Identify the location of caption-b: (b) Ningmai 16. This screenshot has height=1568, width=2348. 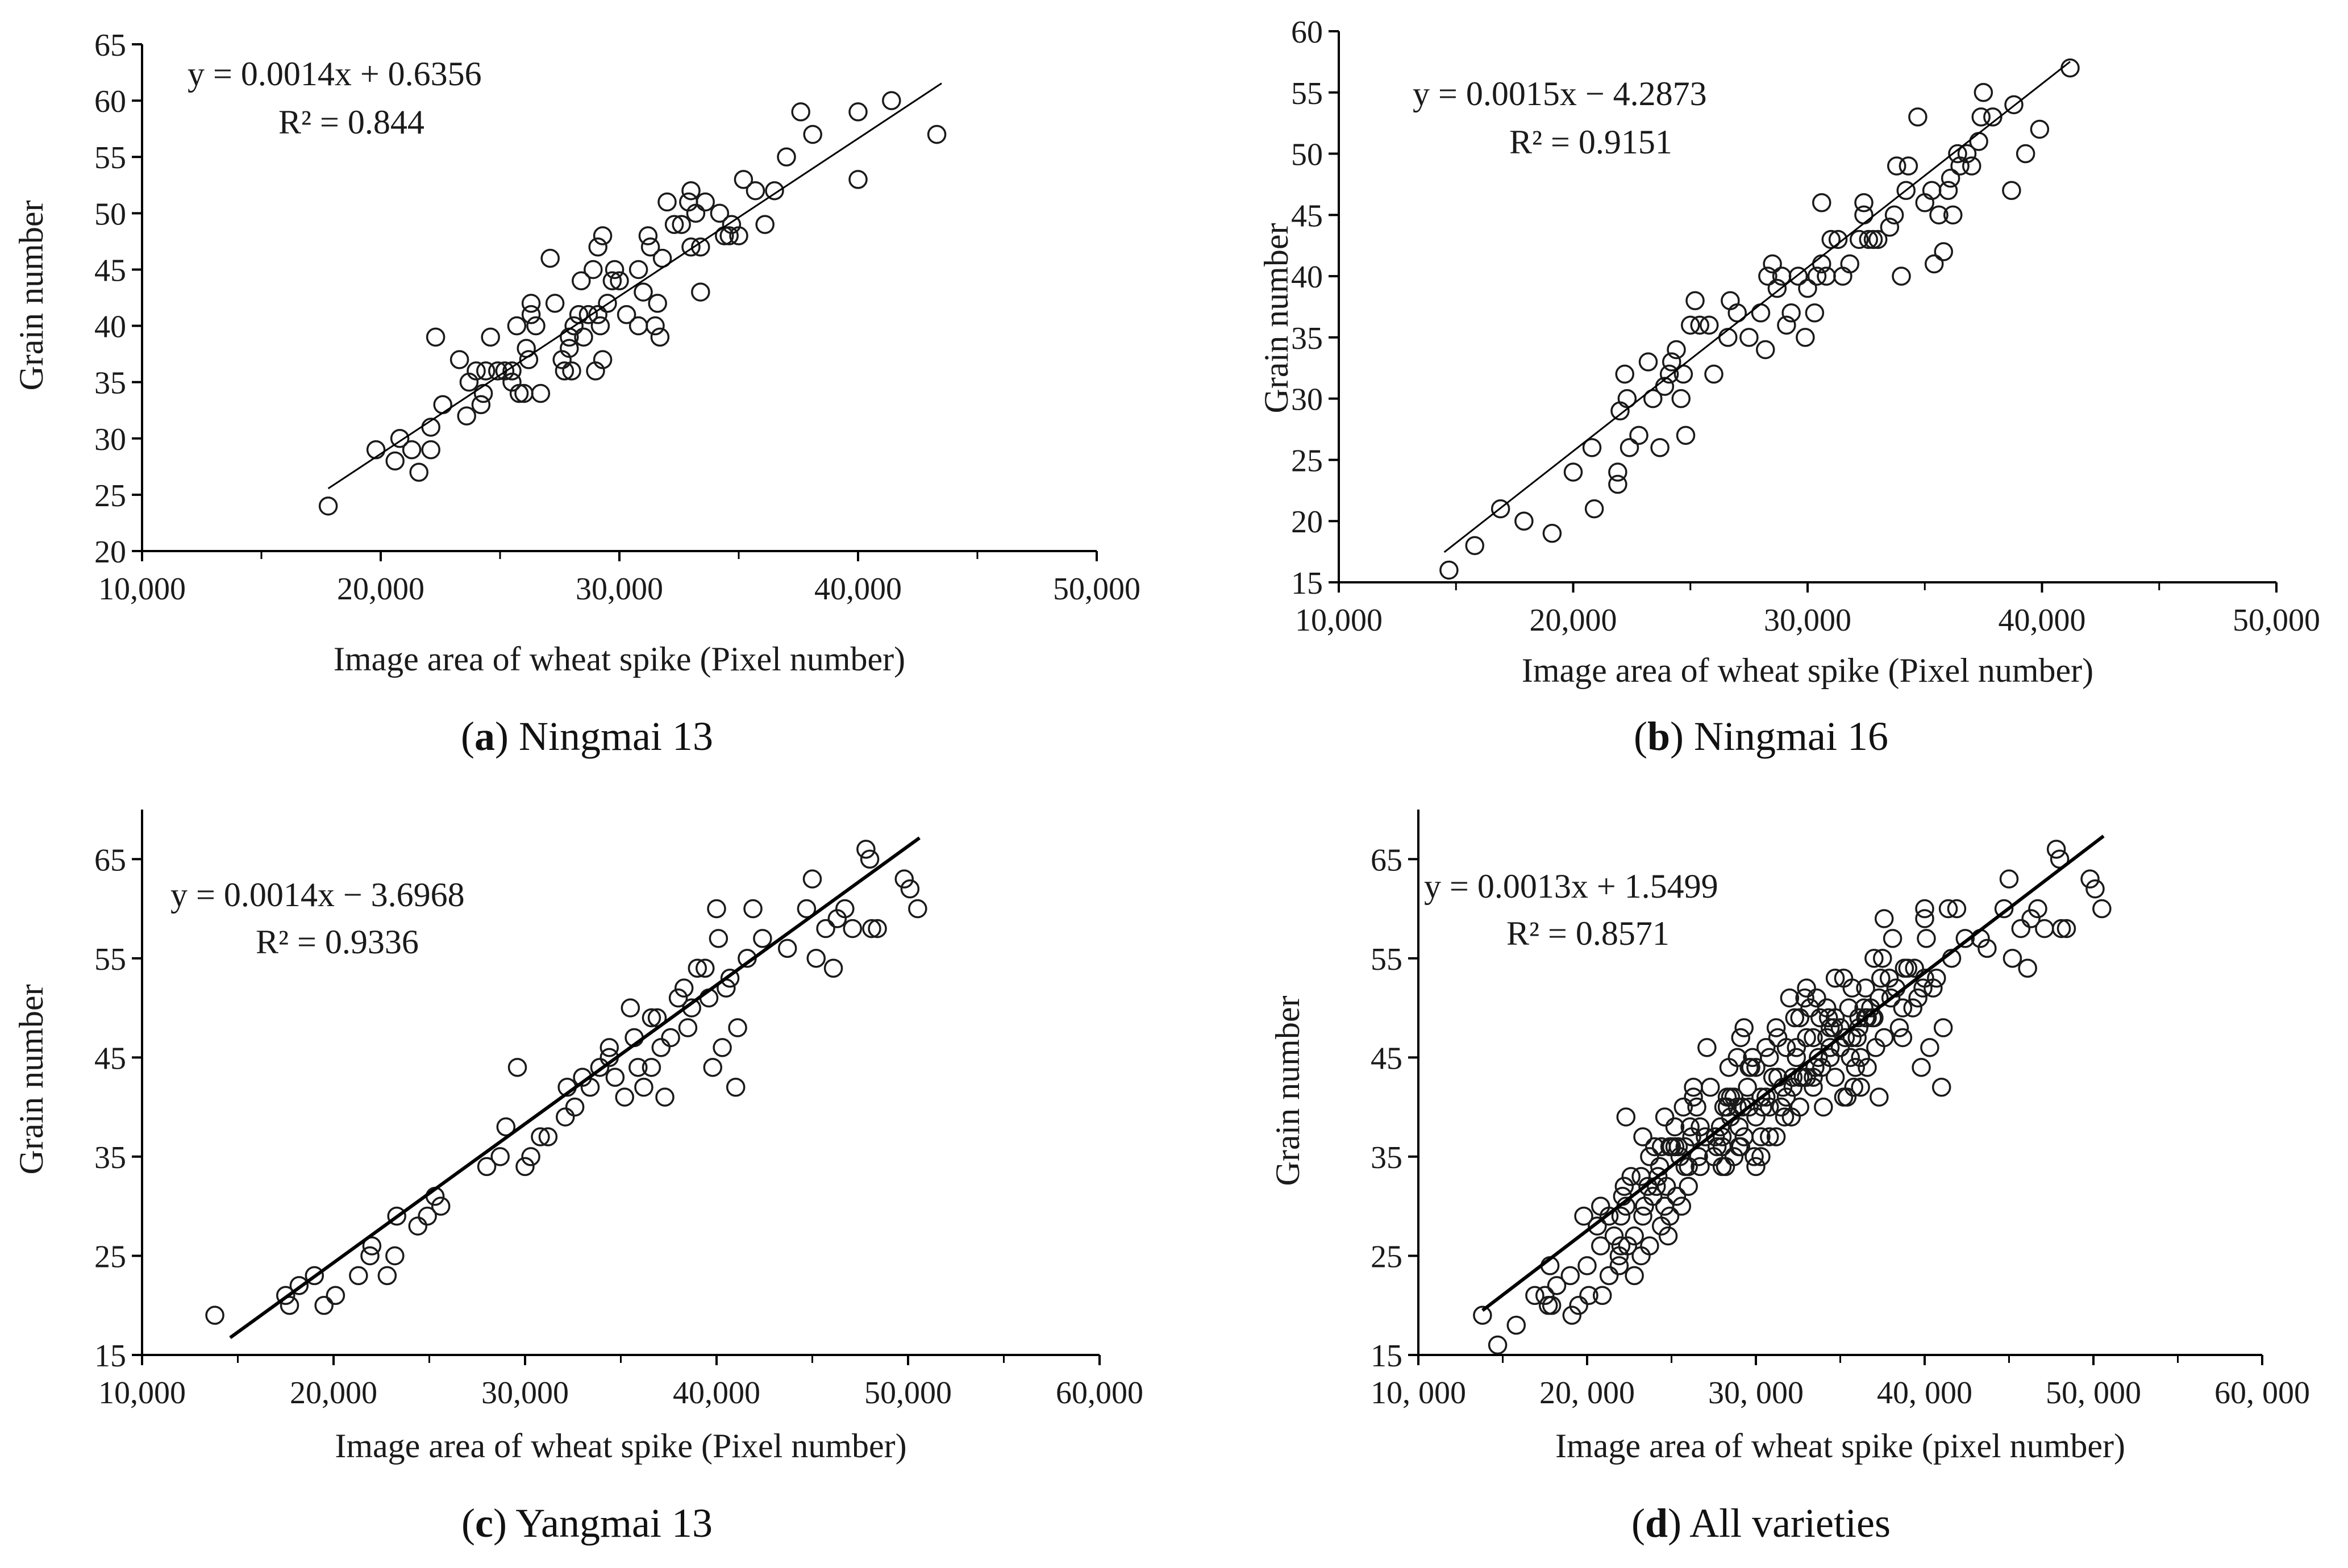
(1761, 736).